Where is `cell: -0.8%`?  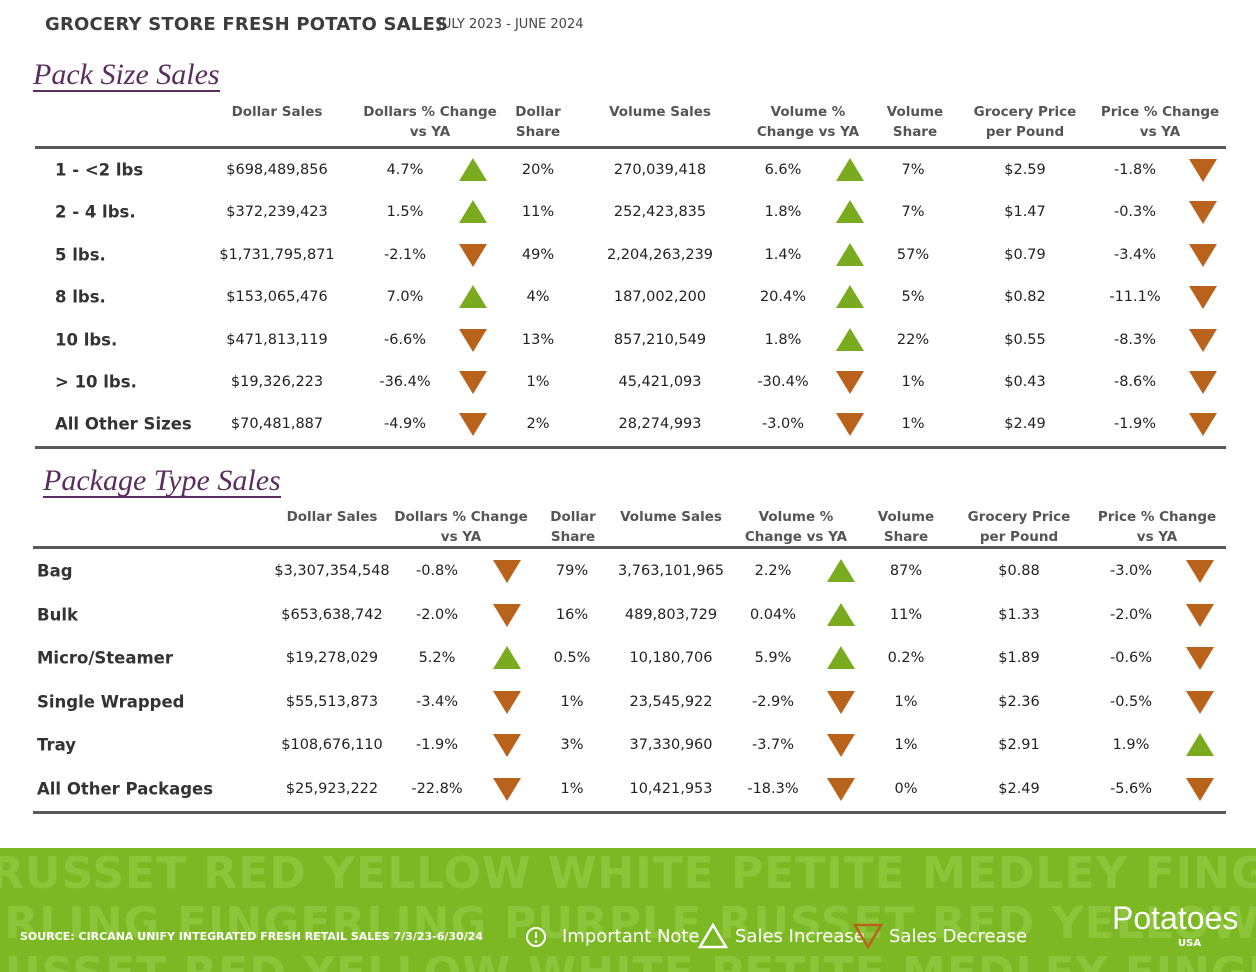
cell: -0.8% is located at coordinates (437, 571).